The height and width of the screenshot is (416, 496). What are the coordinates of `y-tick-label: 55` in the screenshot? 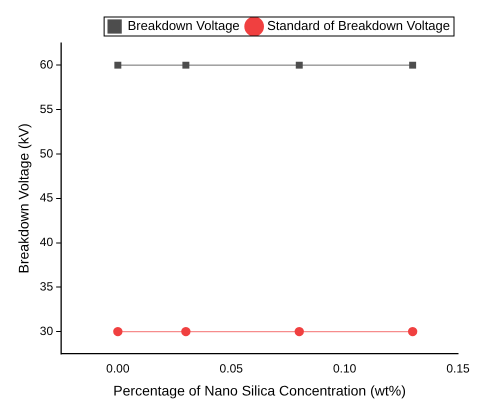 It's located at (47, 109).